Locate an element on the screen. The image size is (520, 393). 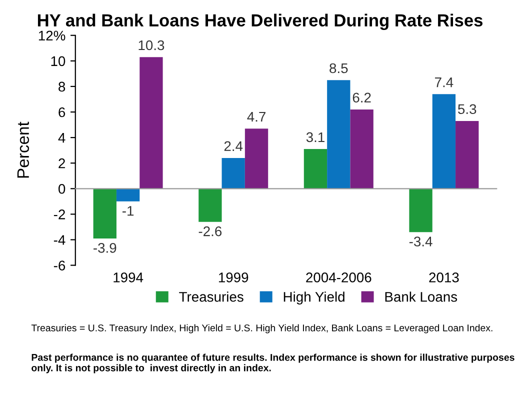
y-tick-label: 4 is located at coordinates (62, 138).